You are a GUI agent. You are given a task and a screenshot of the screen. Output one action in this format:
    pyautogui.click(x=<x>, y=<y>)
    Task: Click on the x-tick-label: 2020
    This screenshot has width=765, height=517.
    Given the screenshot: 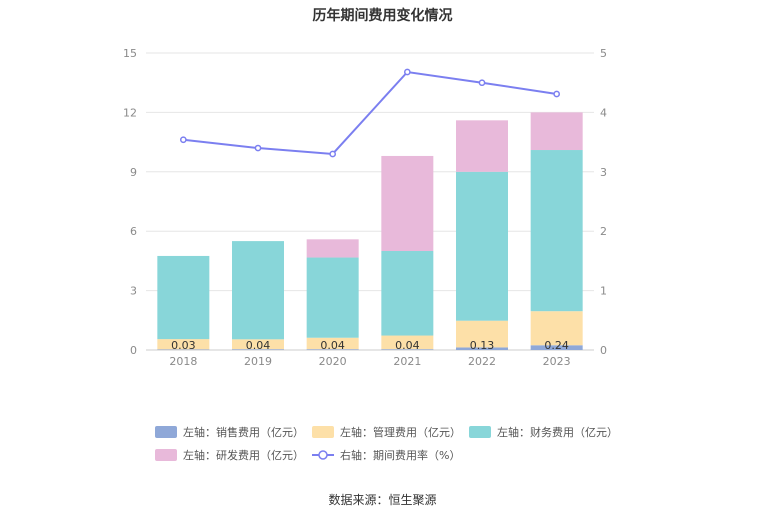 What is the action you would take?
    pyautogui.click(x=333, y=361)
    